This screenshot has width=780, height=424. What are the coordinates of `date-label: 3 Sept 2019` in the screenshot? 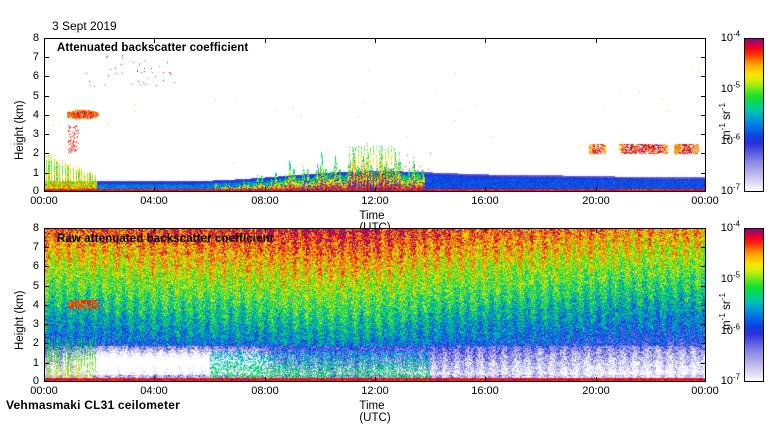 It's located at (84, 26).